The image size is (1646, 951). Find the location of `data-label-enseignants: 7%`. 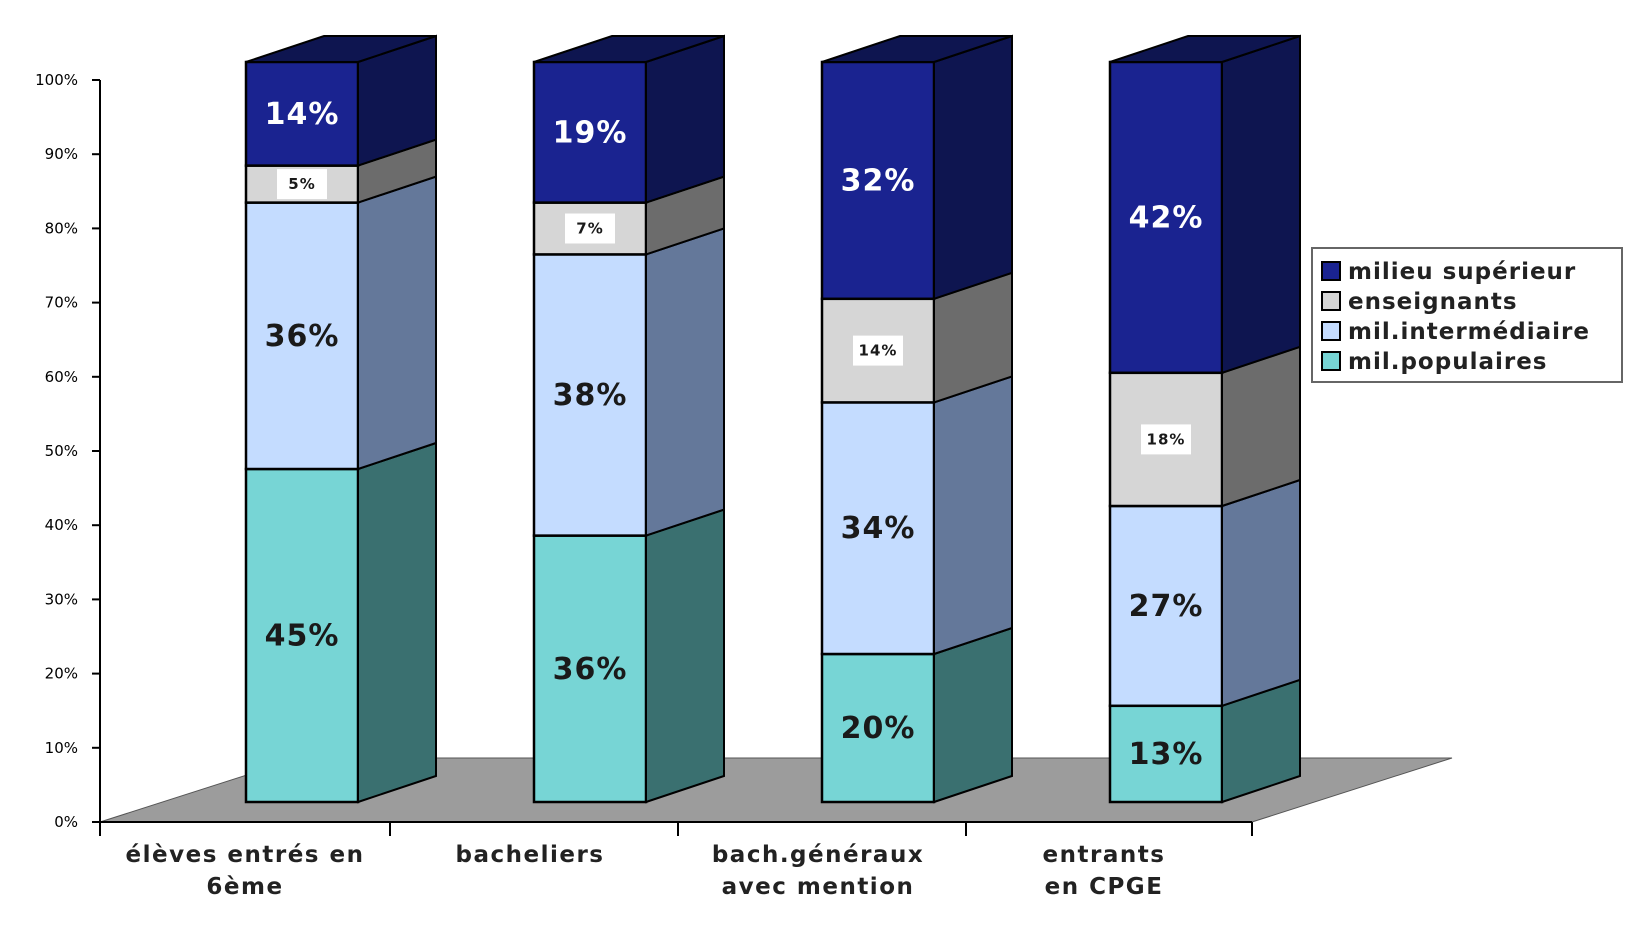

data-label-enseignants: 7% is located at coordinates (589, 229).